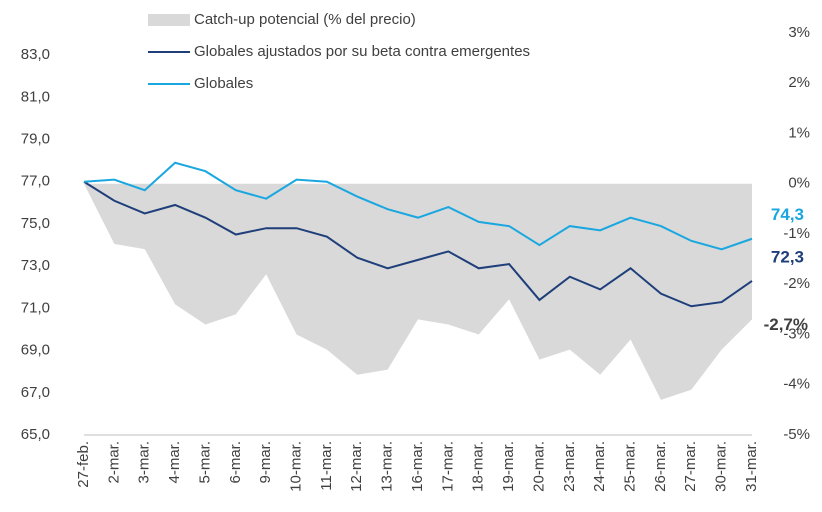 The width and height of the screenshot is (822, 512). I want to click on x-tick-label: 23-mar., so click(569, 466).